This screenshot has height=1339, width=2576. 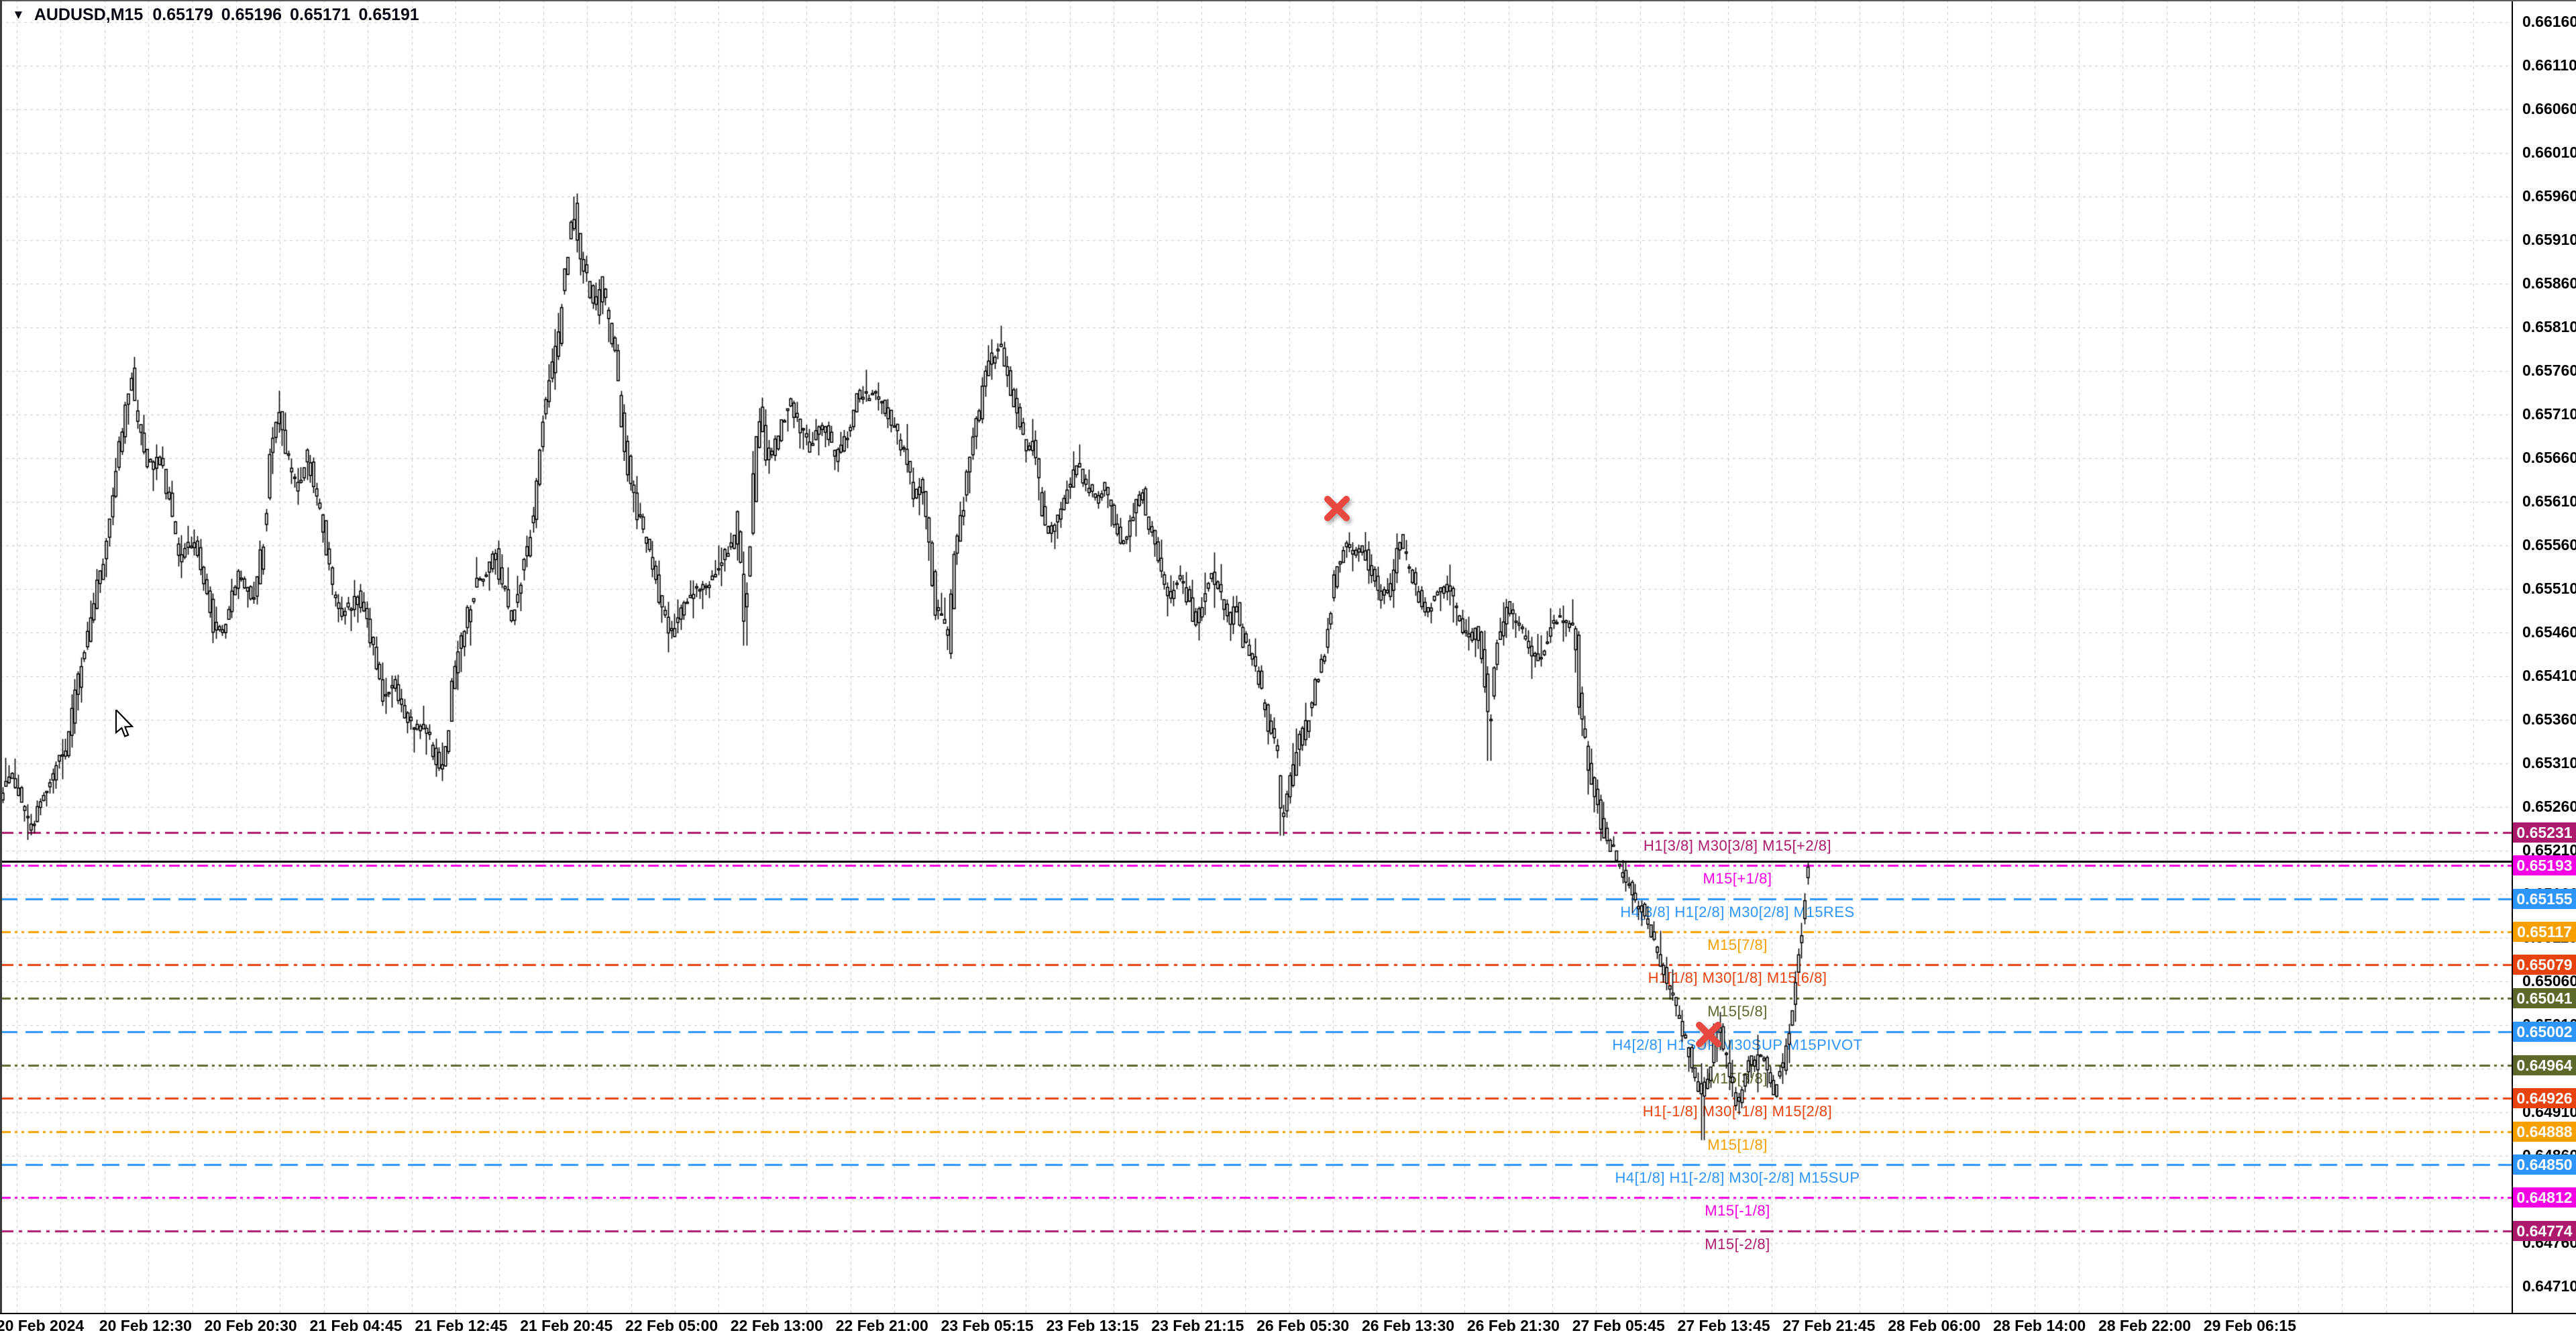 I want to click on price-tick-label: 0.65660, so click(x=2549, y=457).